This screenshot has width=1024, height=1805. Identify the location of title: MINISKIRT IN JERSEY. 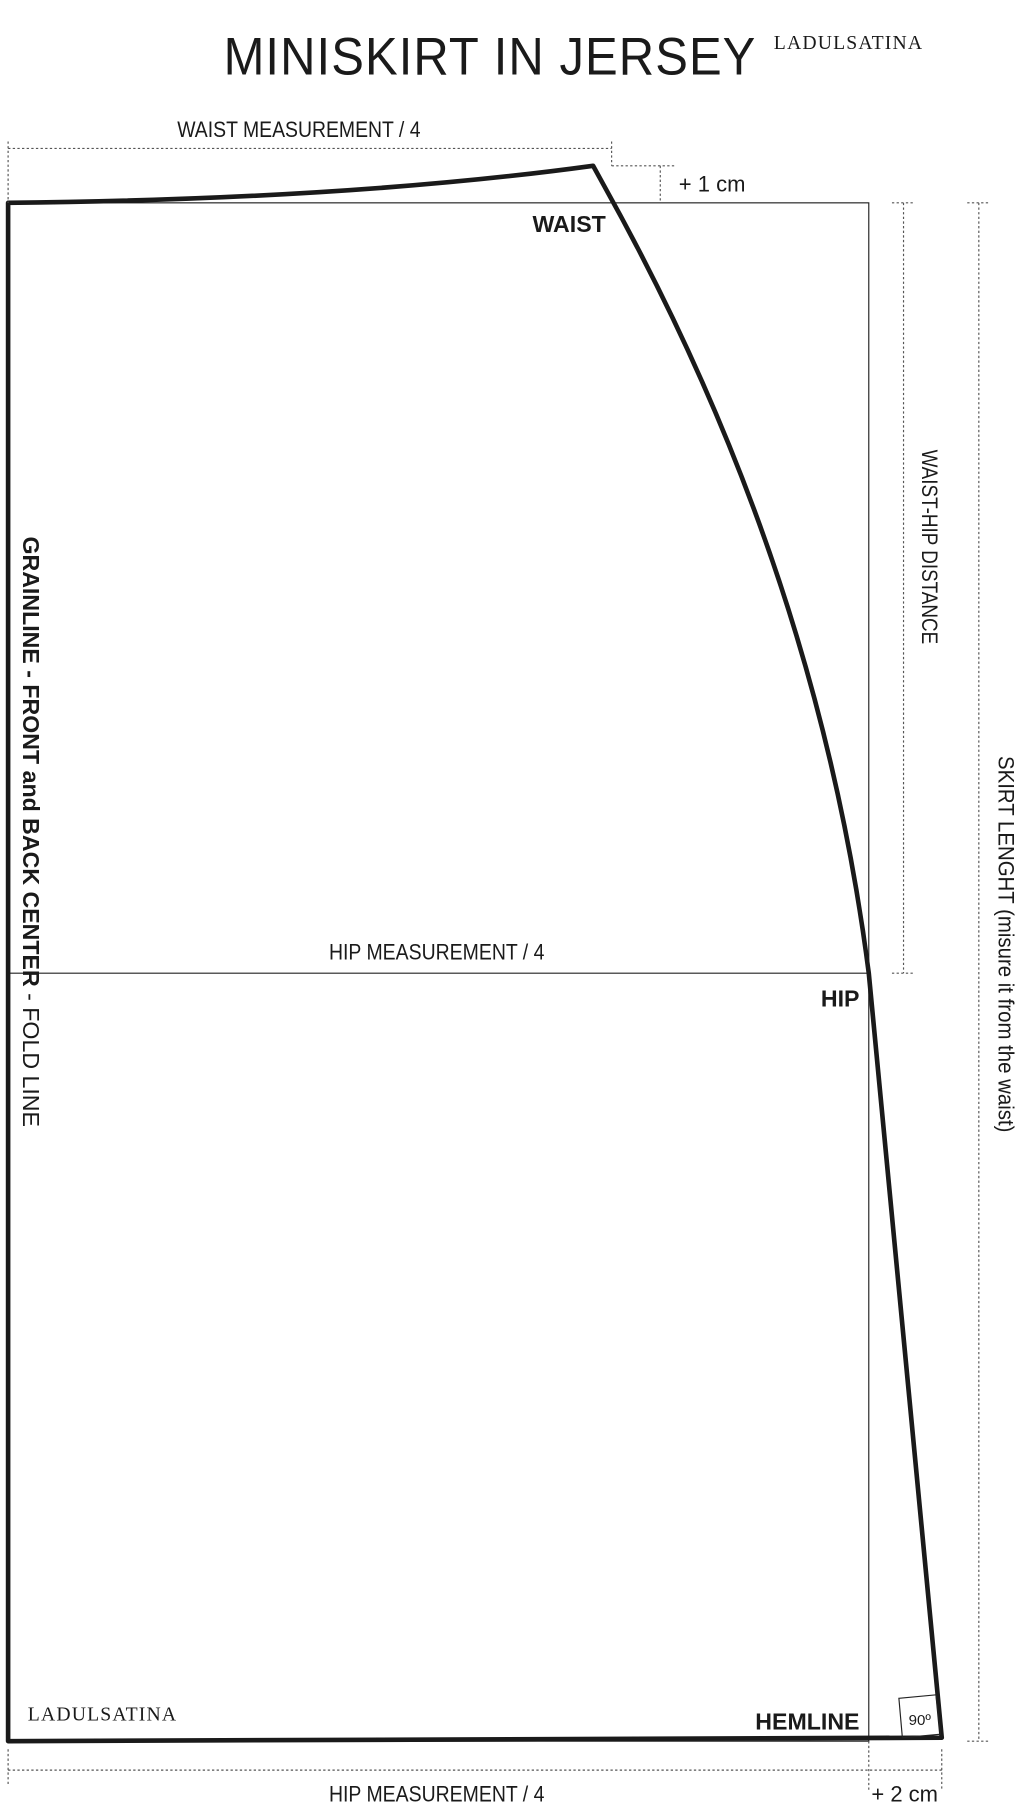
(490, 56).